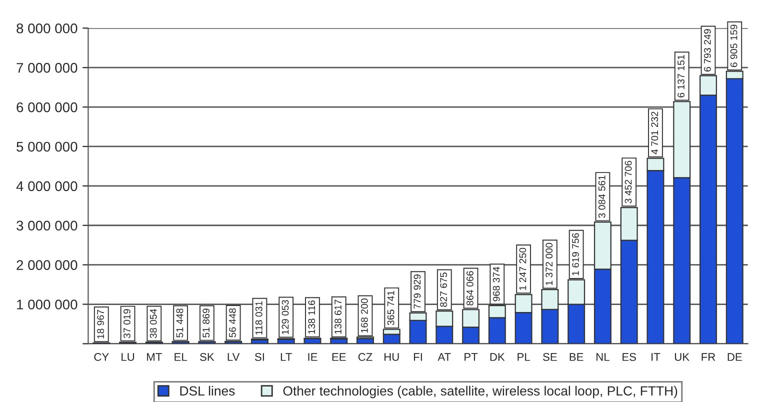 The height and width of the screenshot is (402, 767). Describe the element at coordinates (47, 225) in the screenshot. I see `y-tick-label: 3 000 000` at that location.